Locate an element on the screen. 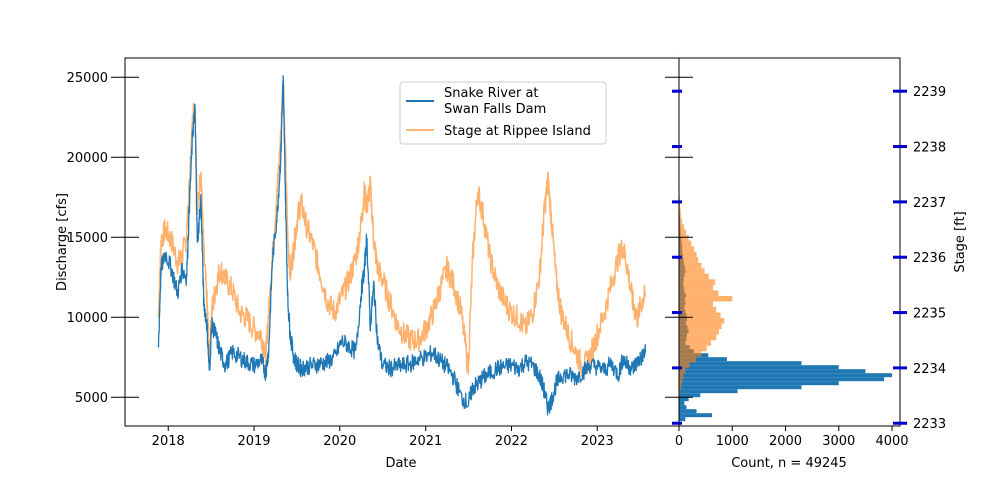 The image size is (1000, 484). y2-tick-label: 2237 is located at coordinates (929, 203).